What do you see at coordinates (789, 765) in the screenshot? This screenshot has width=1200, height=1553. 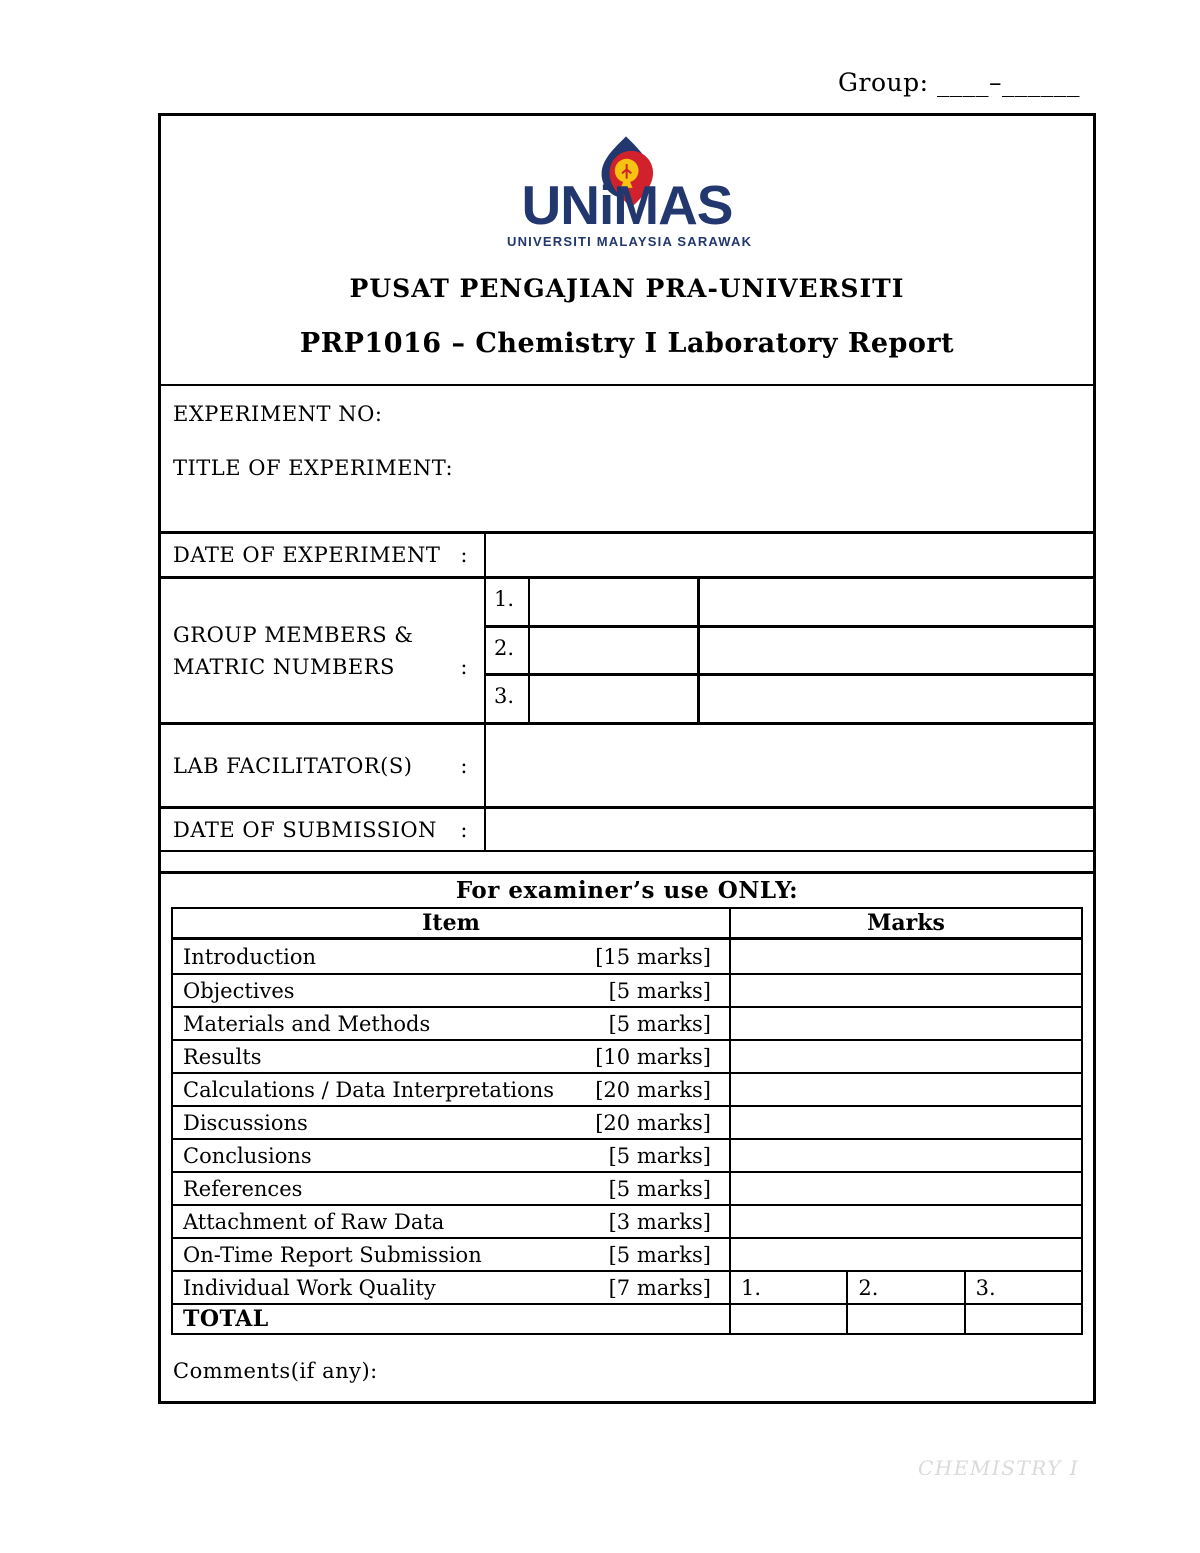 I see `lab-facilitator-value-cell` at bounding box center [789, 765].